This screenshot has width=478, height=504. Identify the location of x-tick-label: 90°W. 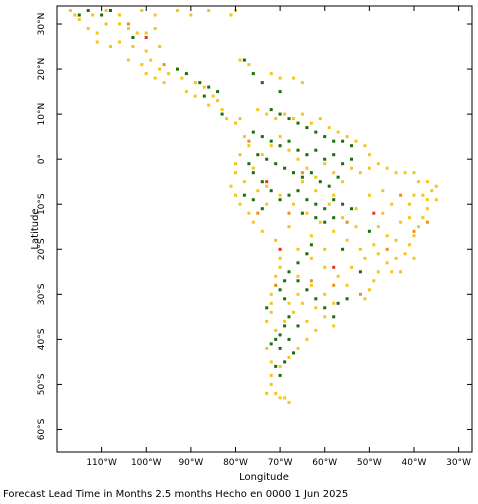
(190, 463).